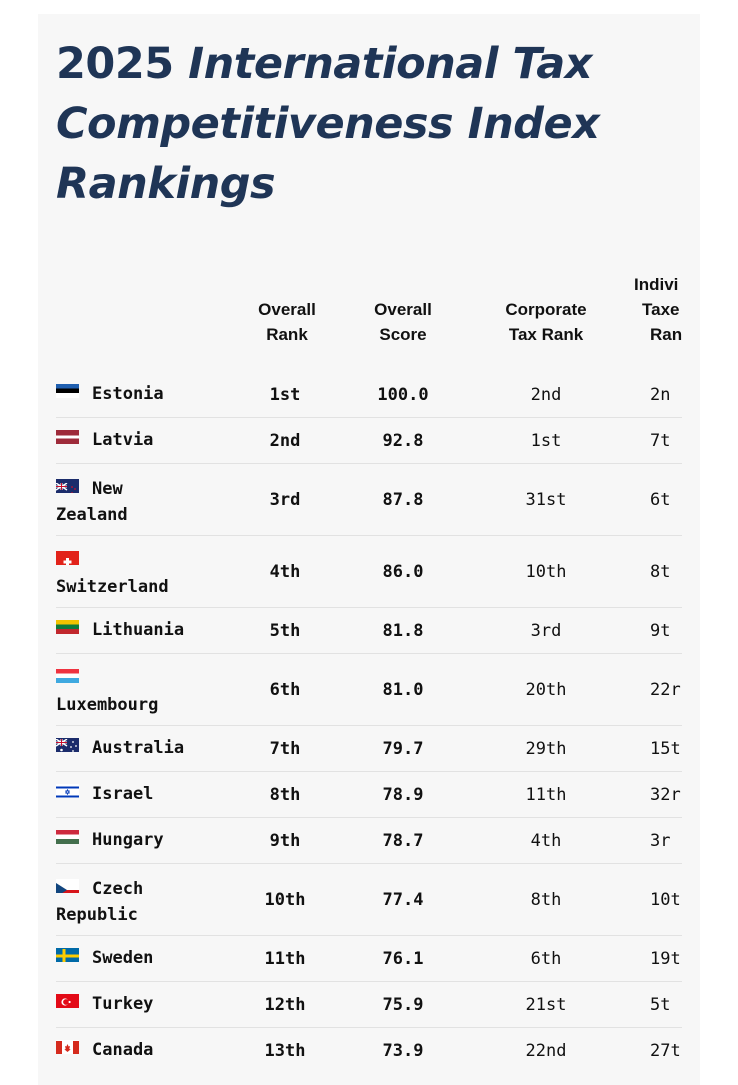  Describe the element at coordinates (67, 1047) in the screenshot. I see `canada-flag-icon` at that location.